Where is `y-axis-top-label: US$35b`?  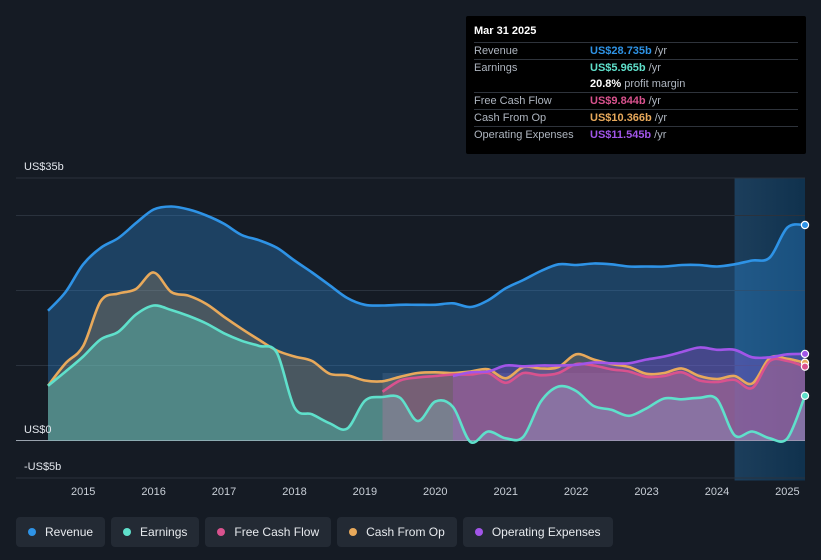
y-axis-top-label: US$35b is located at coordinates (44, 167).